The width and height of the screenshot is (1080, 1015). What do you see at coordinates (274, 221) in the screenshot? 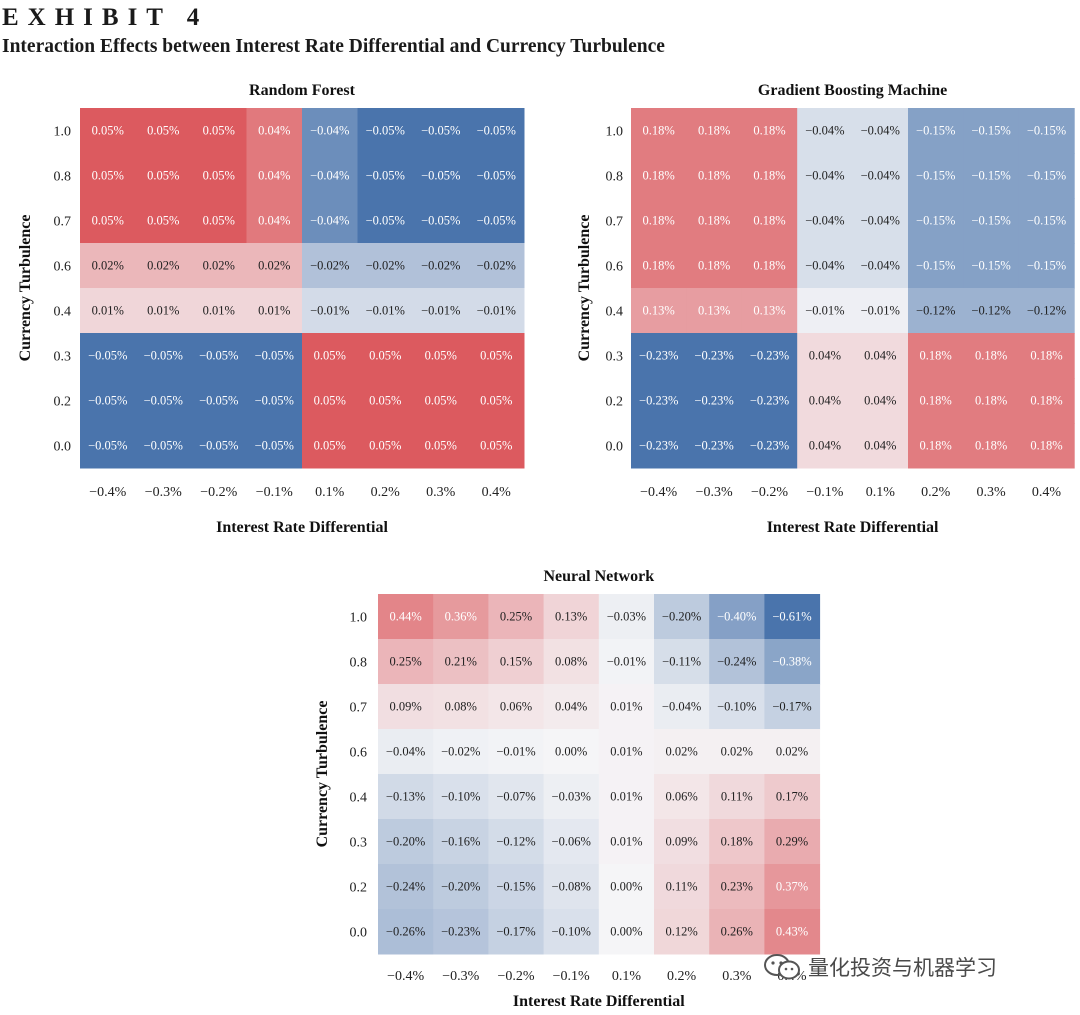
I see `rf-cell-label: 0.04%` at bounding box center [274, 221].